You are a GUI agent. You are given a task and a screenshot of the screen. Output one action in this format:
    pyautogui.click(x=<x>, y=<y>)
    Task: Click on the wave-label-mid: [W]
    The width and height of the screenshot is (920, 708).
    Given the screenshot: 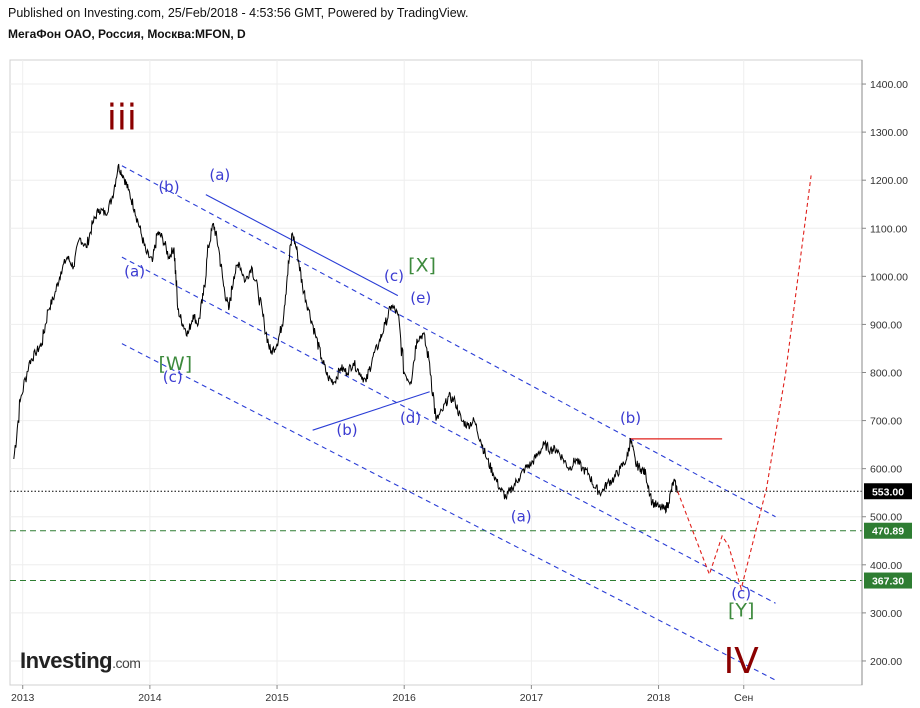 What is the action you would take?
    pyautogui.click(x=176, y=364)
    